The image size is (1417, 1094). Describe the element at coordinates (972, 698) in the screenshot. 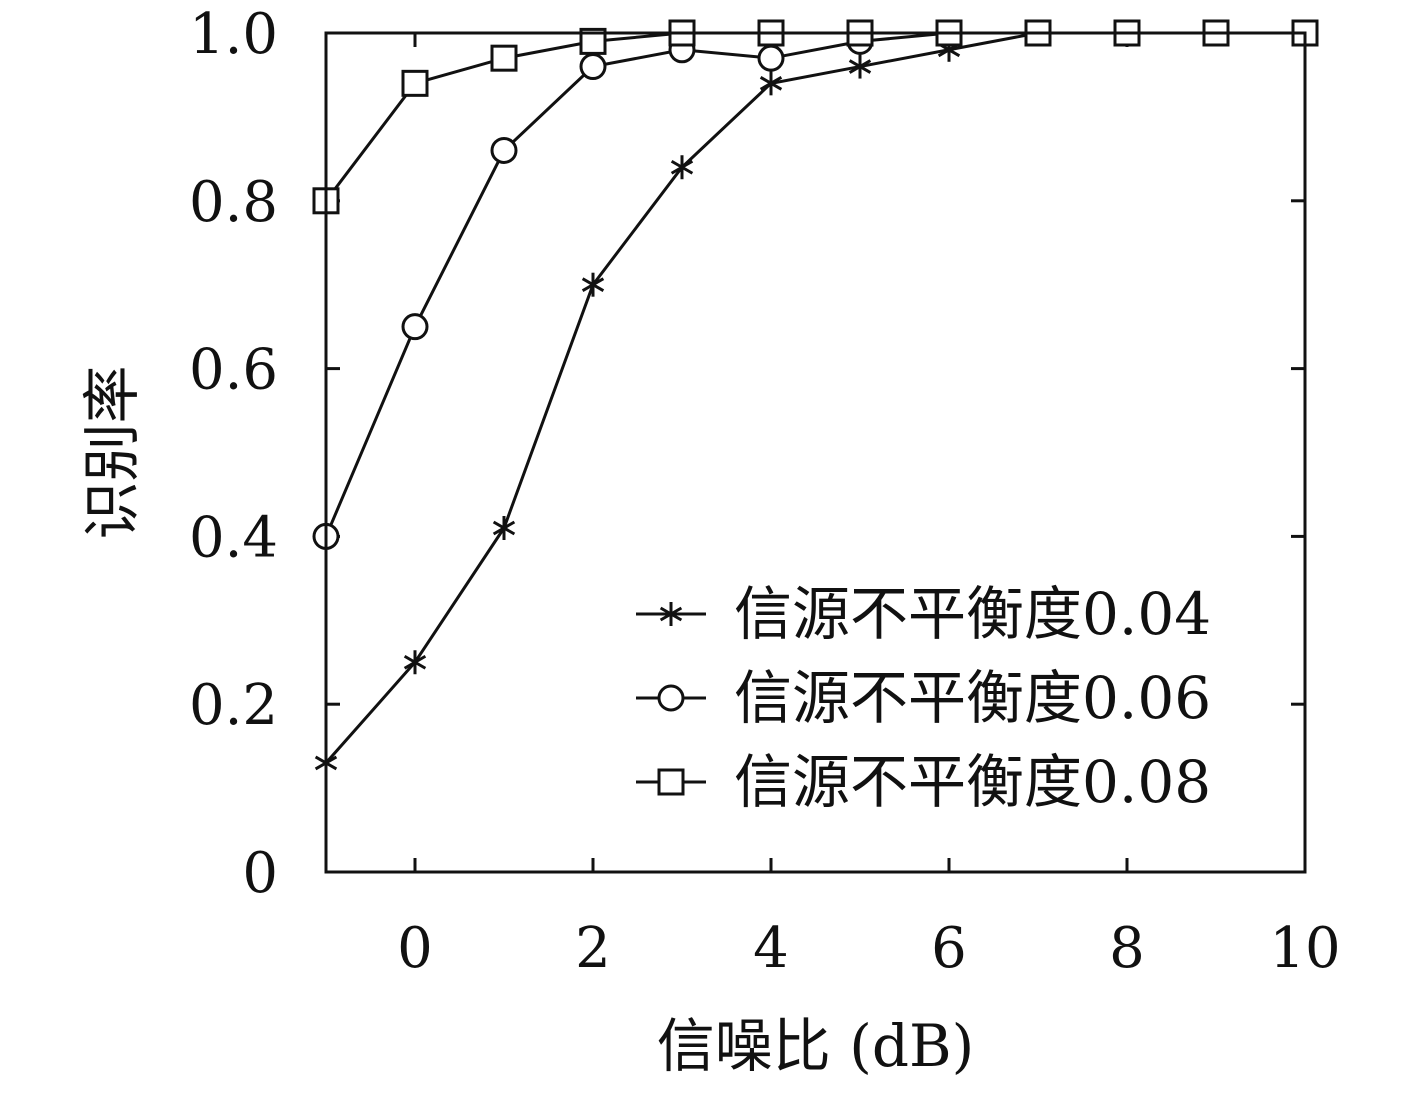

I see `legend-label: 信源不平衡度0.06` at that location.